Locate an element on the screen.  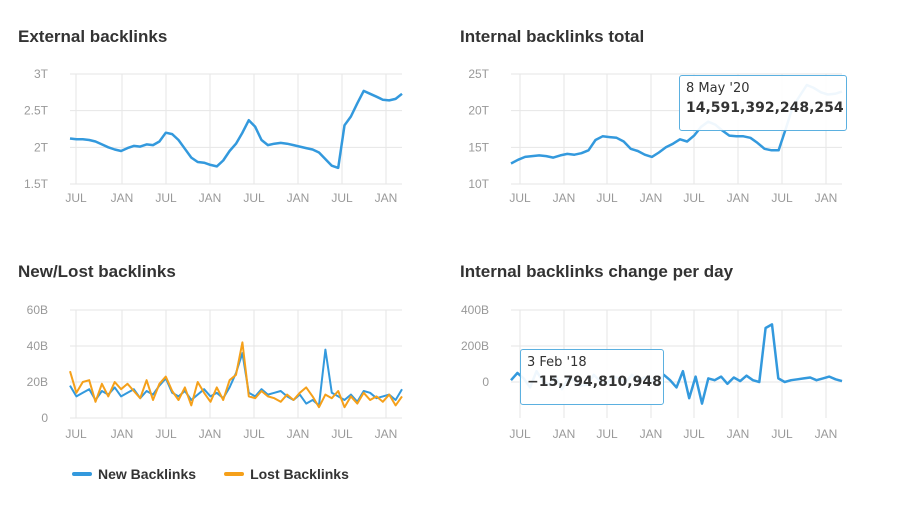
internal_total-series-line is located at coordinates (676, 124).